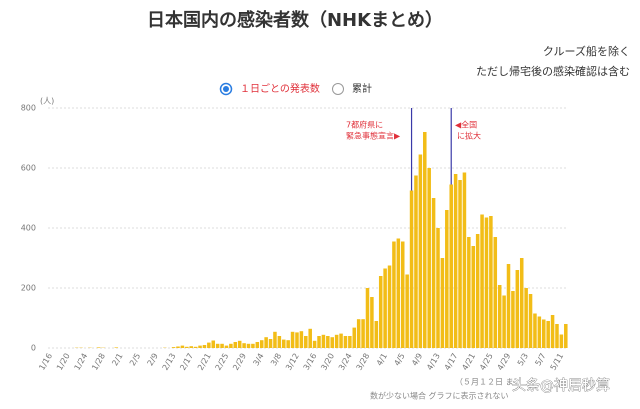 The image size is (640, 409). What do you see at coordinates (310, 362) in the screenshot?
I see `x-tick-label: 3/16` at bounding box center [310, 362].